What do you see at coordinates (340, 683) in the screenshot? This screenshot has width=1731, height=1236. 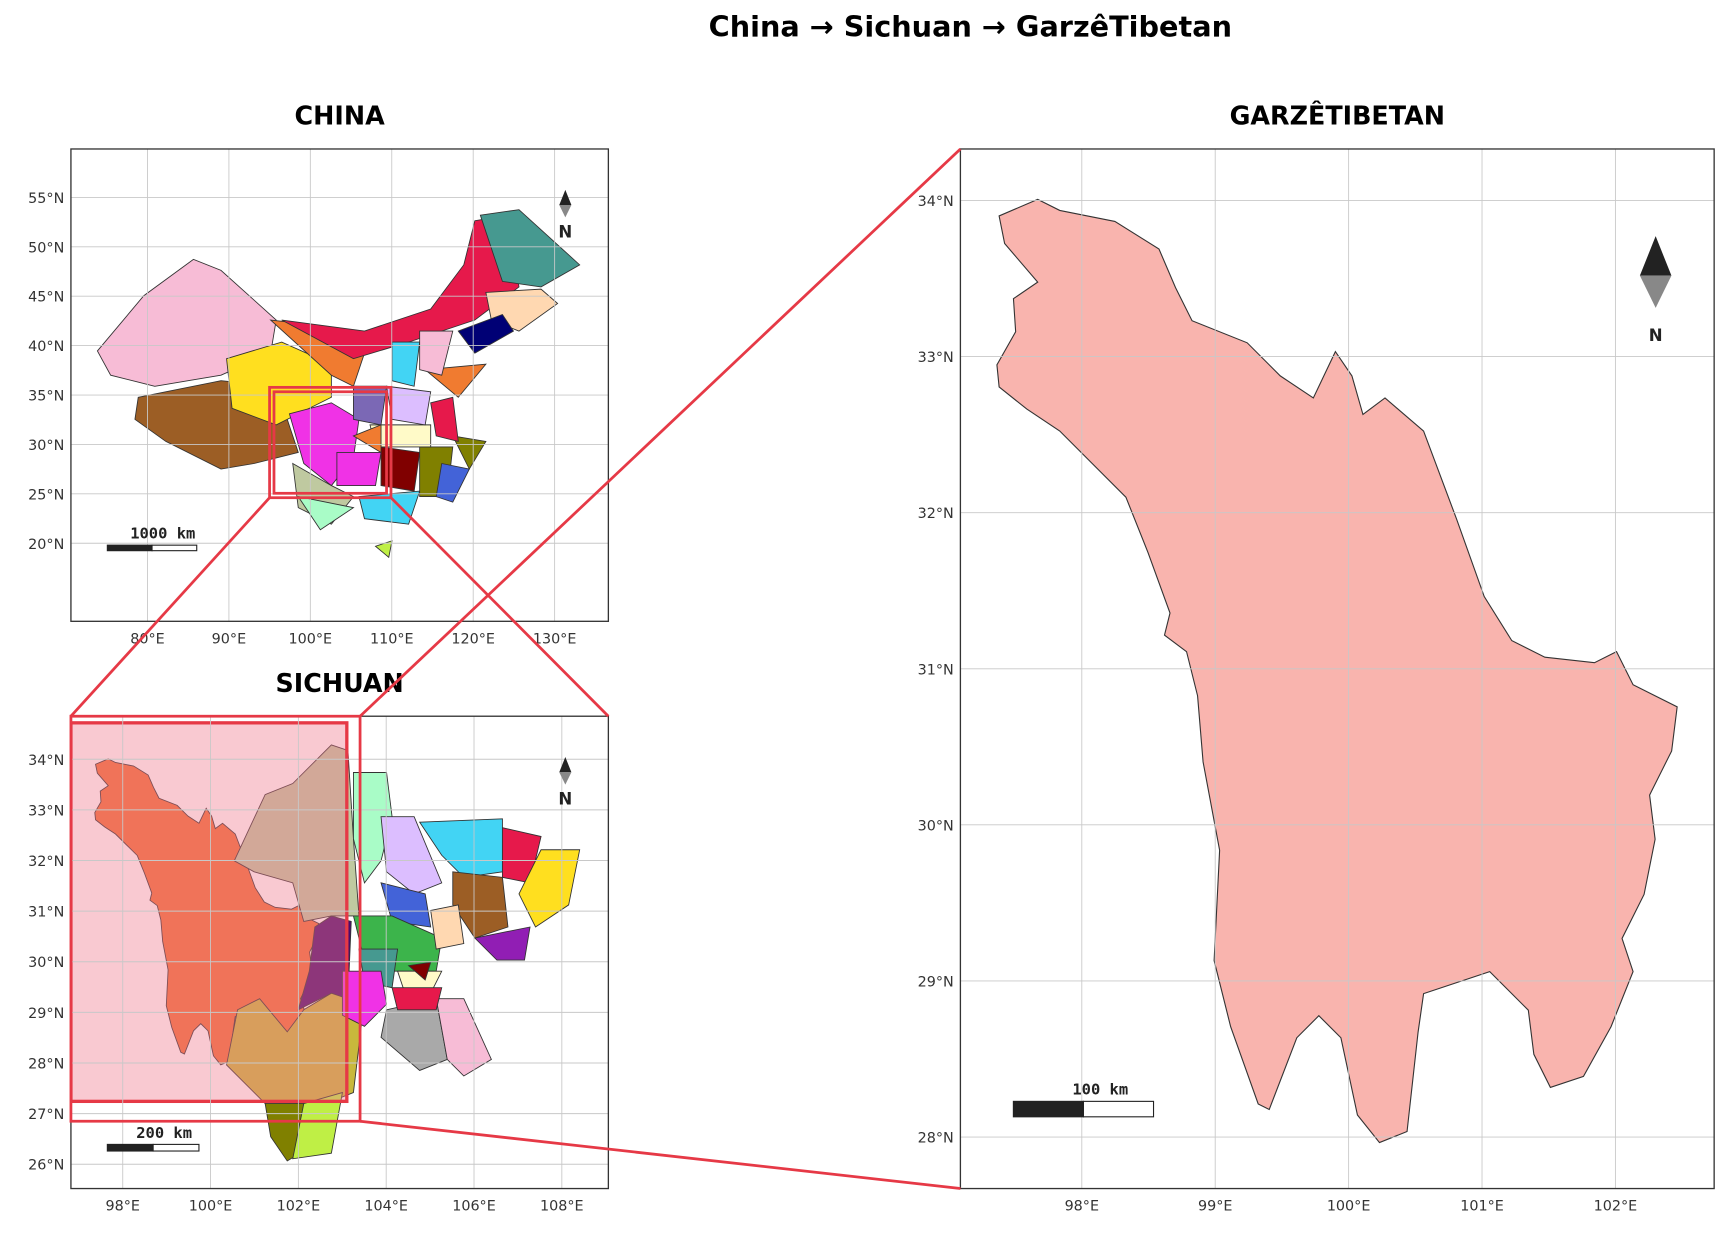 I see `panel-title: SICHUAN` at bounding box center [340, 683].